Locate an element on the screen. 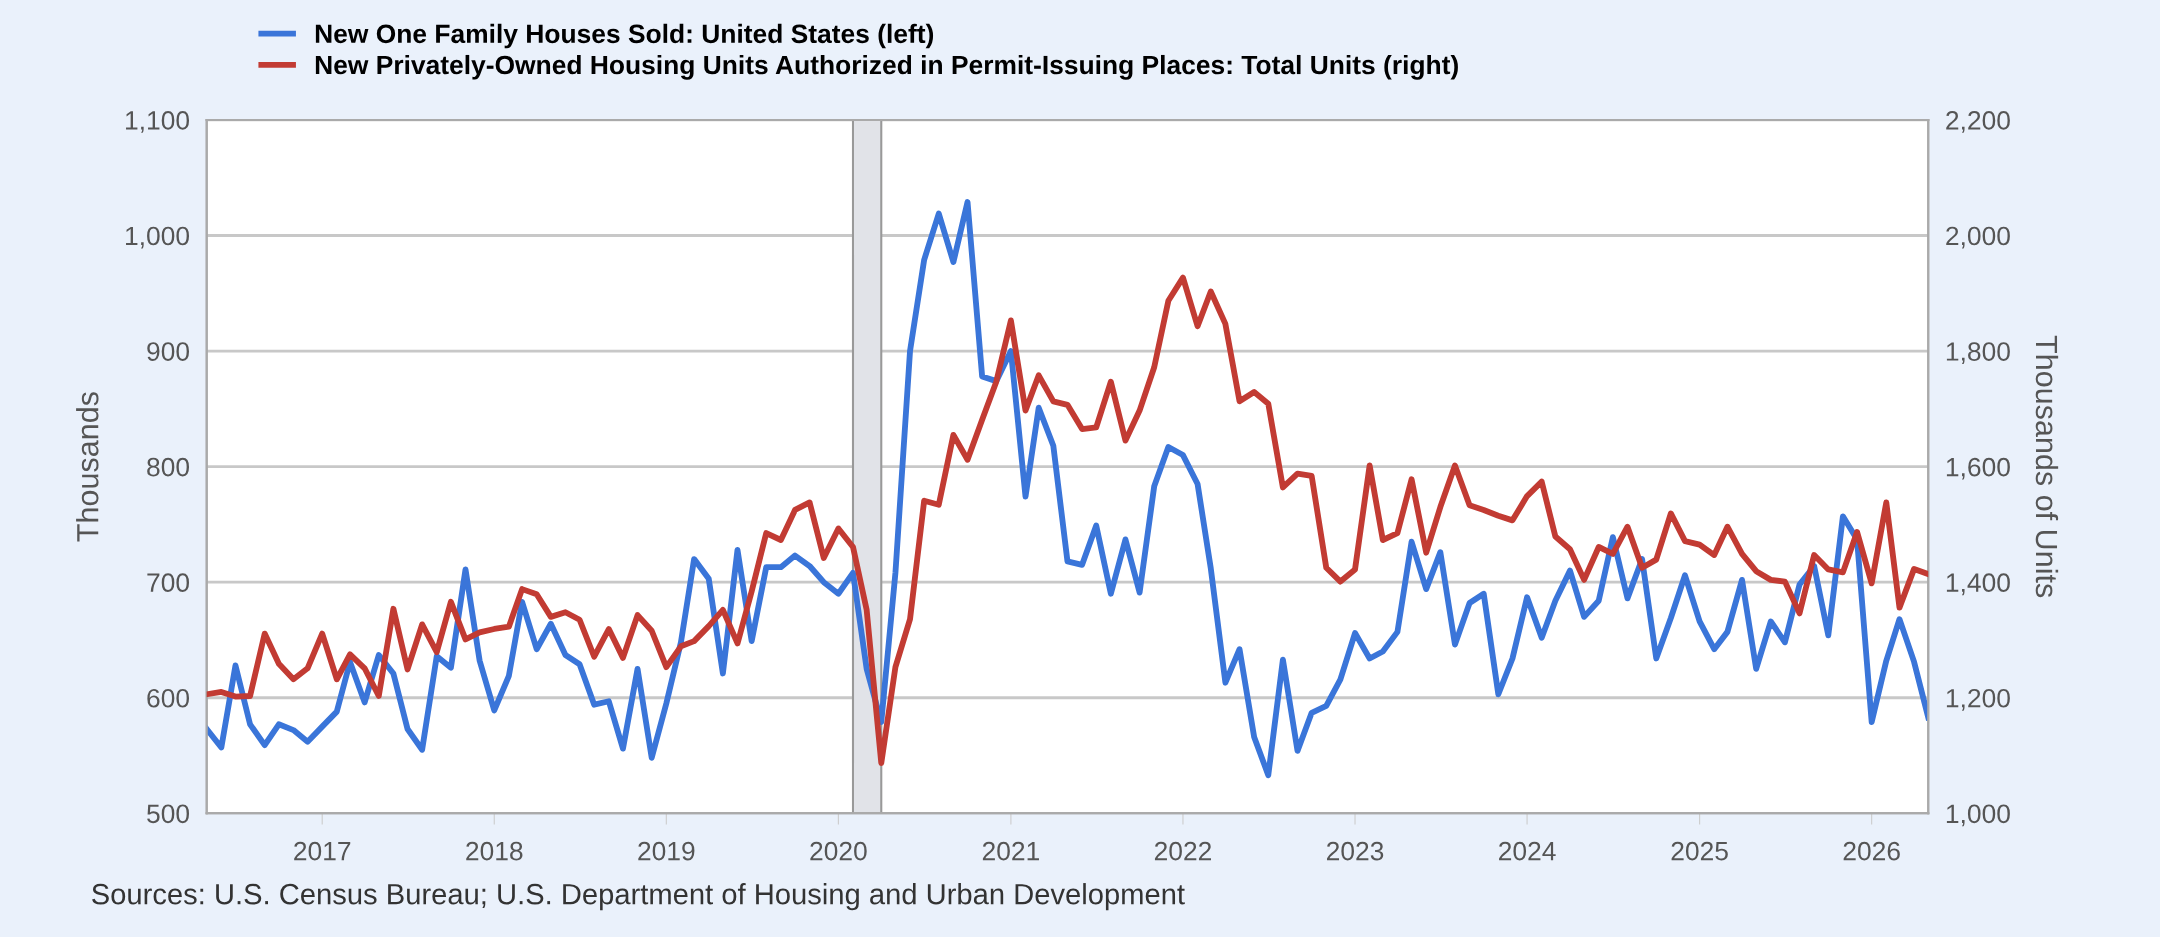 The width and height of the screenshot is (2160, 937). y-tick-label: 600 is located at coordinates (168, 698).